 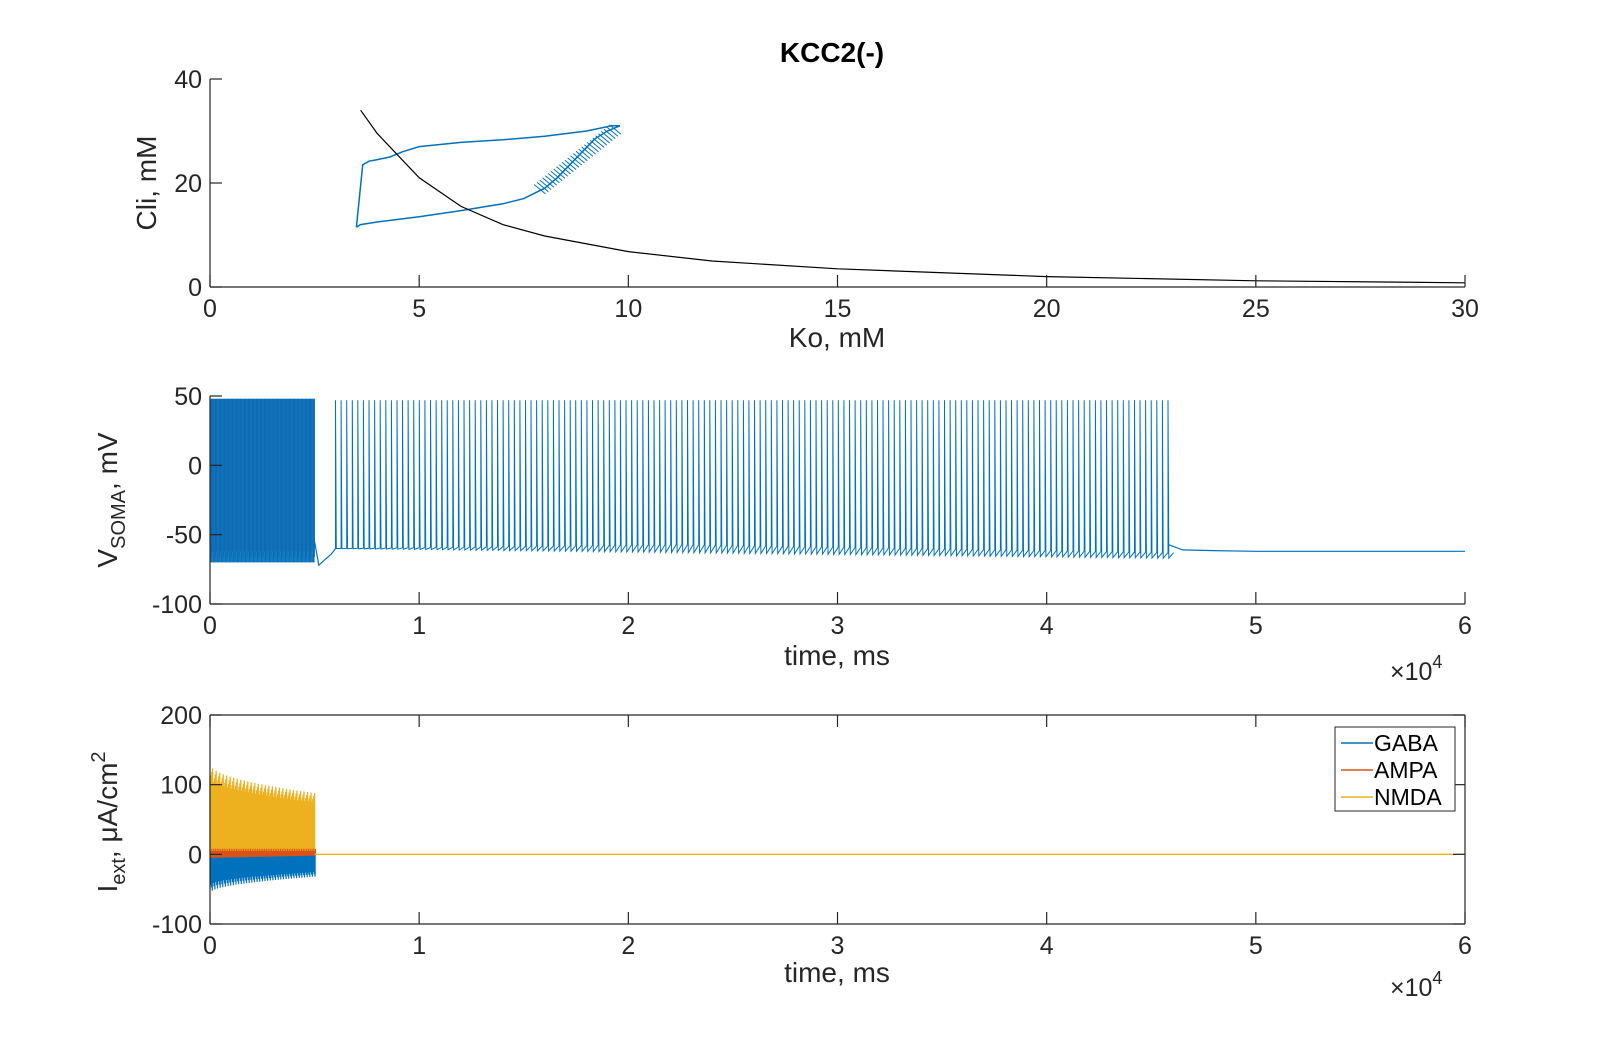 What do you see at coordinates (1411, 988) in the screenshot?
I see `panel3-exponent-base: ×10` at bounding box center [1411, 988].